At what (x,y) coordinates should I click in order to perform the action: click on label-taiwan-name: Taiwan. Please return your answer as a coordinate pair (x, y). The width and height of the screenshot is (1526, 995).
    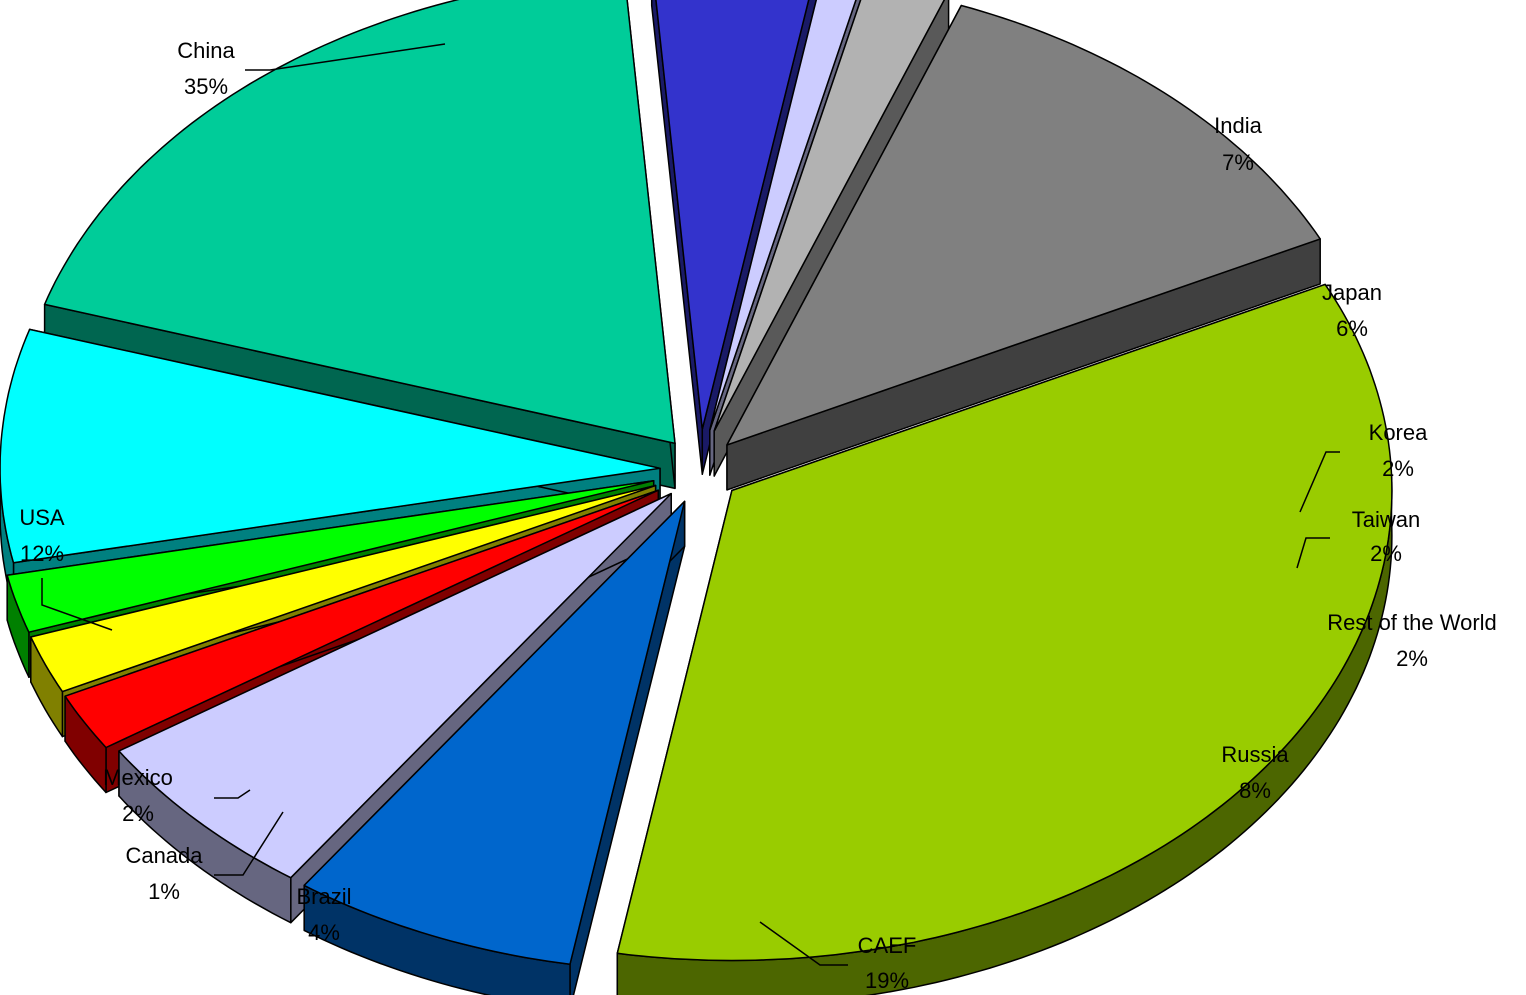
    Looking at the image, I should click on (1386, 519).